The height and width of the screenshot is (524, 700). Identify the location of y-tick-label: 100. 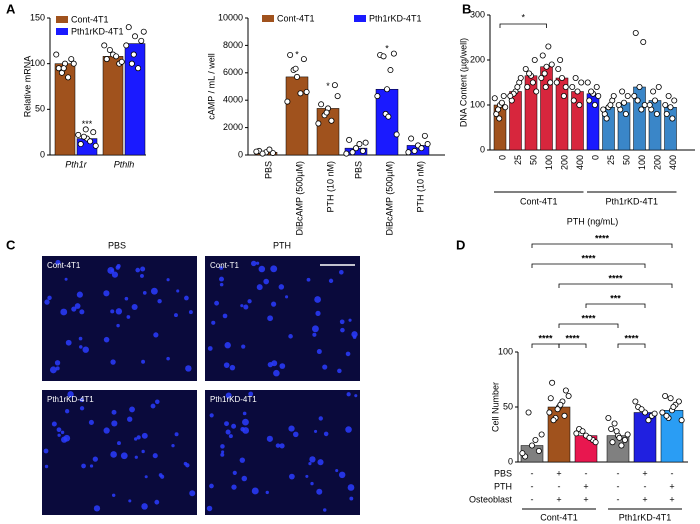
(505, 351).